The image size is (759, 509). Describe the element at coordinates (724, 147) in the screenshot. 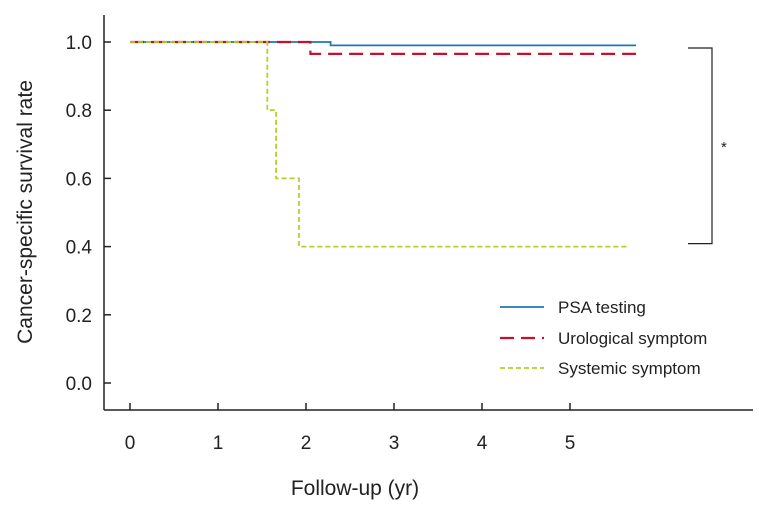

I see `significance-marker: *` at that location.